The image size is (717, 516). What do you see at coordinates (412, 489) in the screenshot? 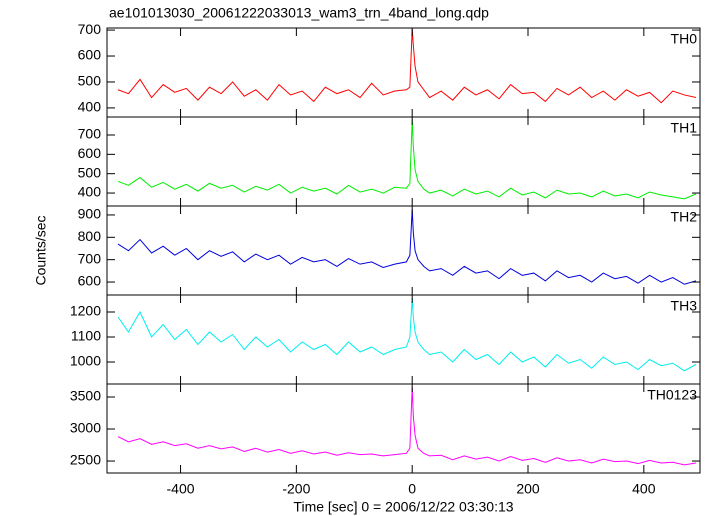
I see `x-tick-label: 0` at bounding box center [412, 489].